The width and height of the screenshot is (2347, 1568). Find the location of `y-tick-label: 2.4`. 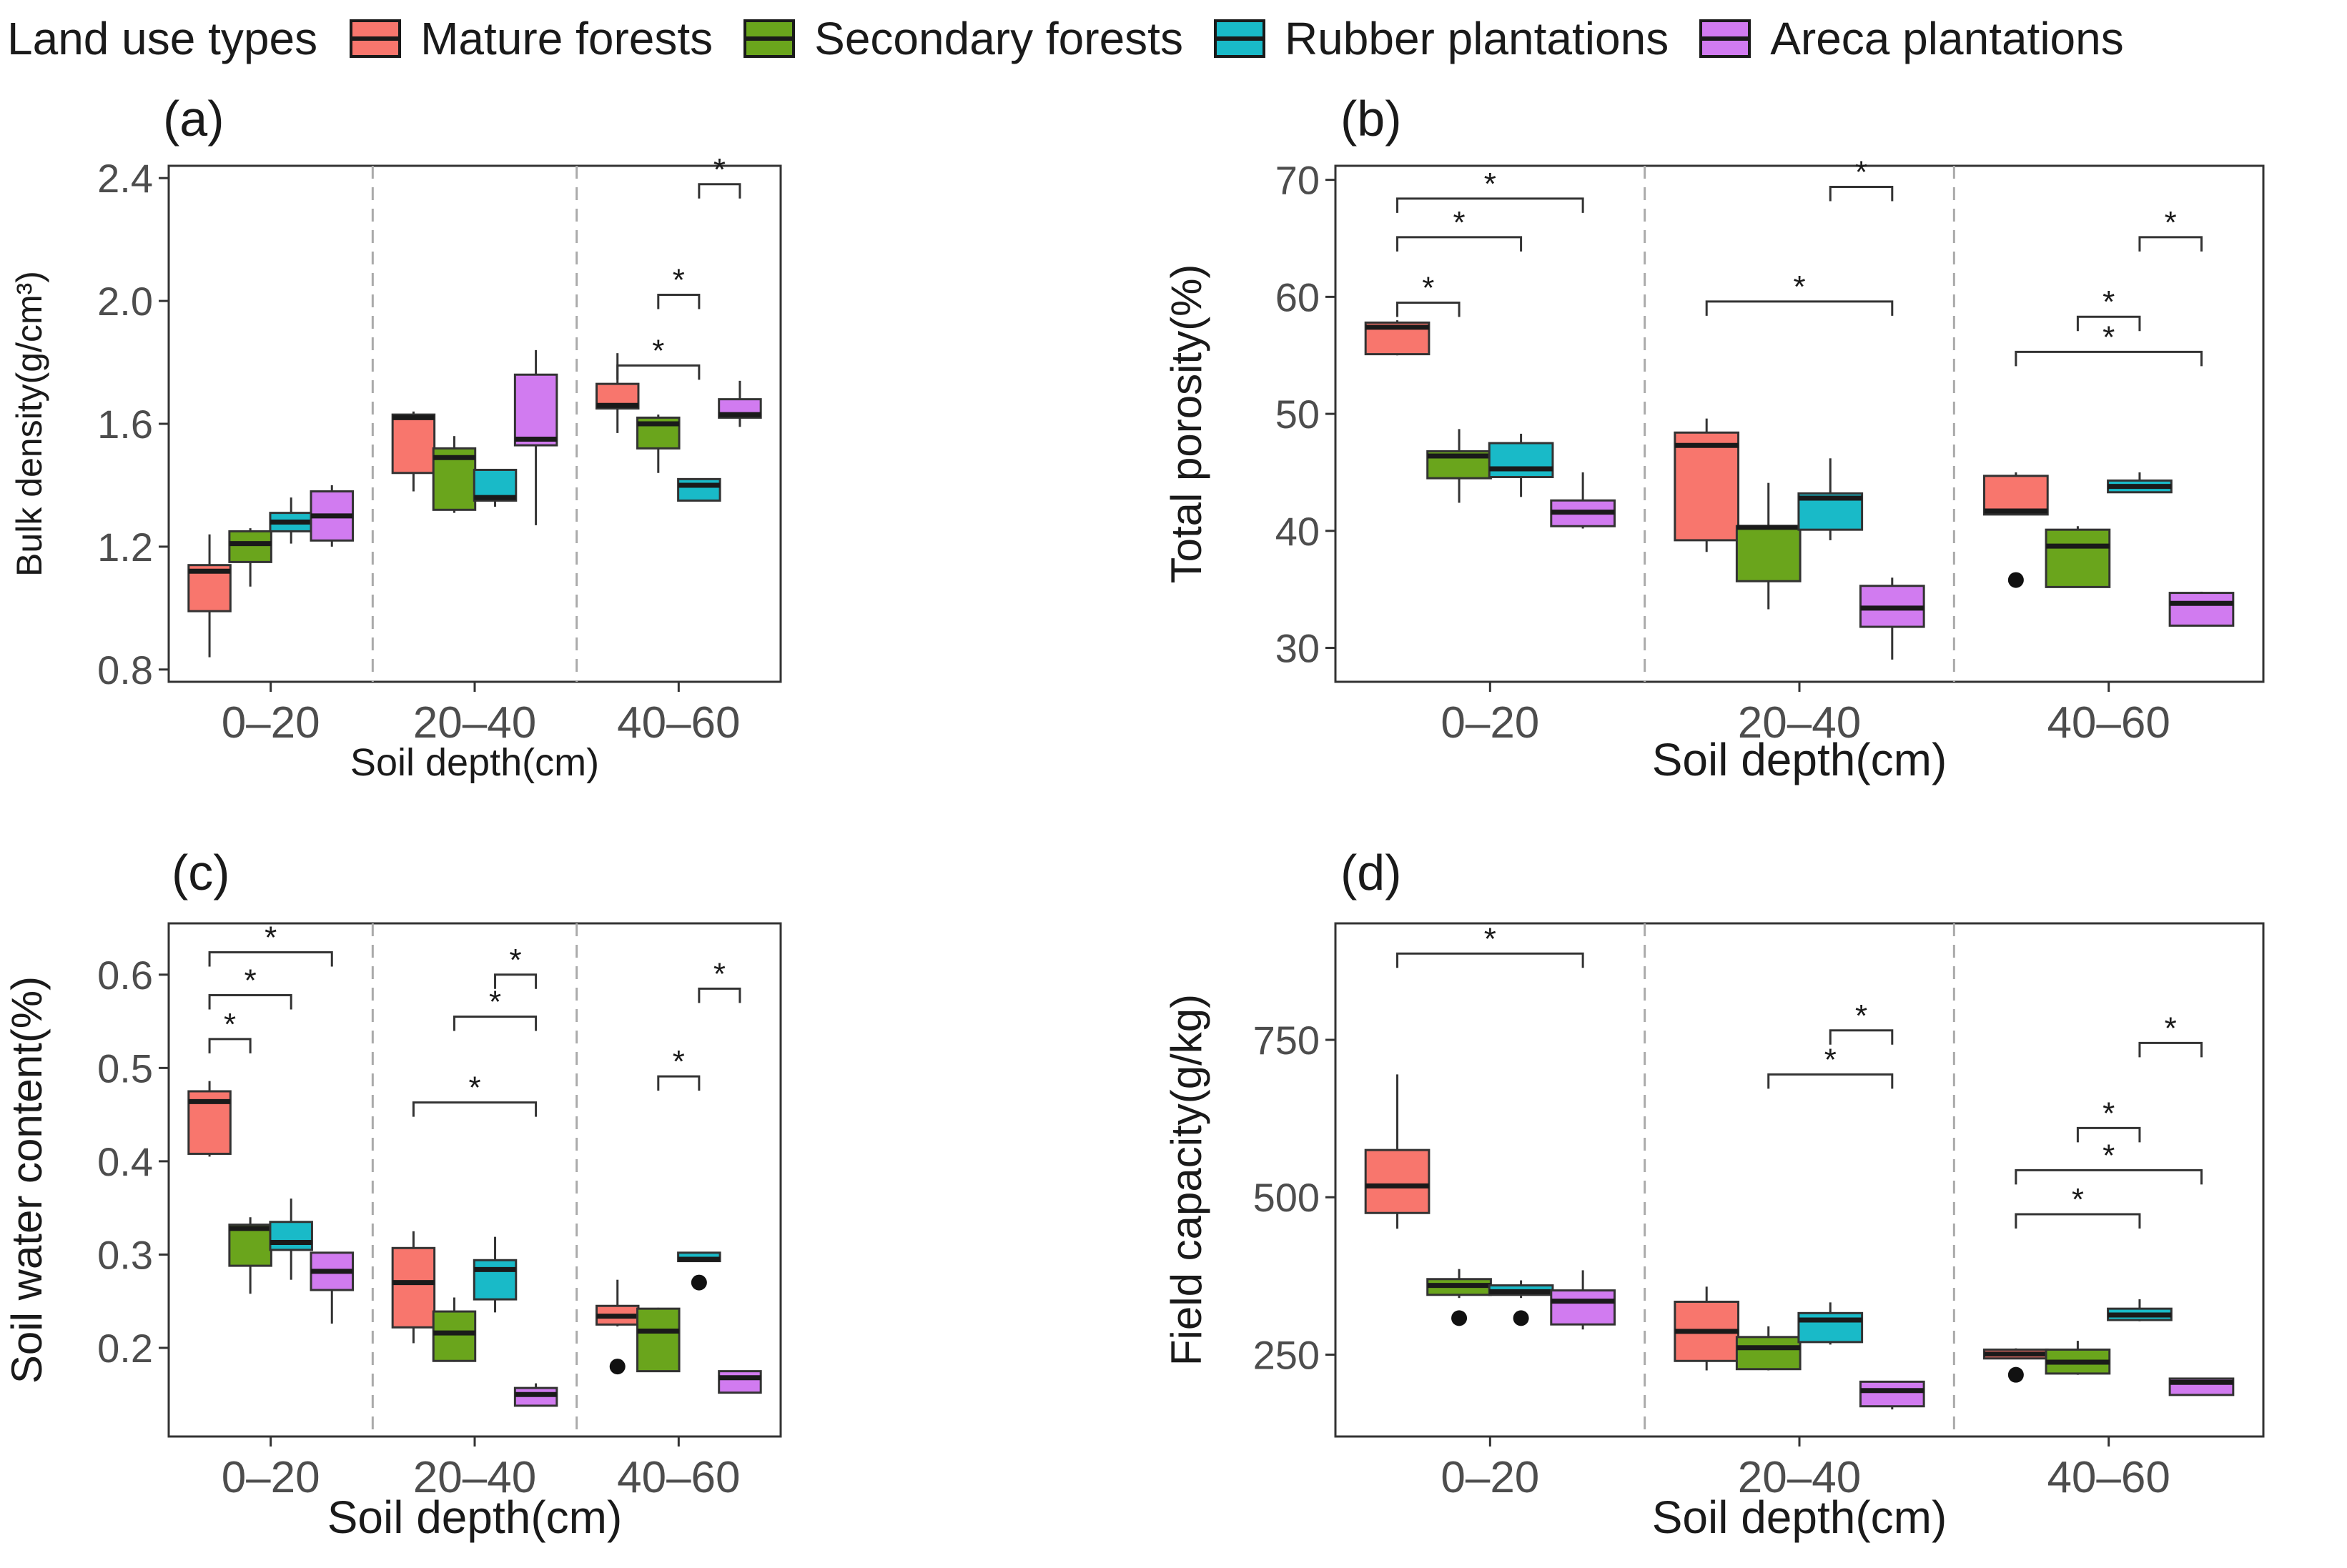

y-tick-label: 2.4 is located at coordinates (125, 178).